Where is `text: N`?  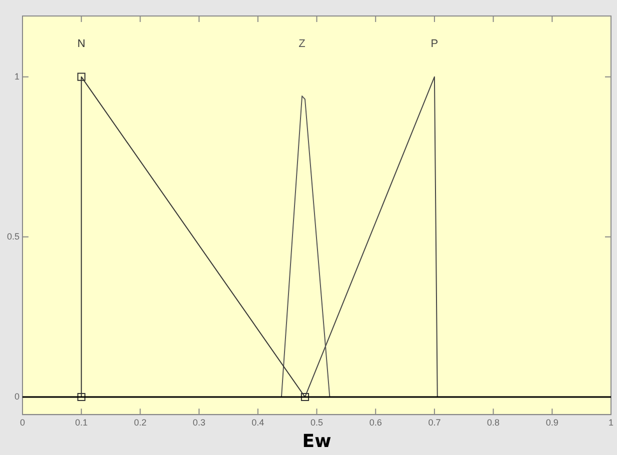 text: N is located at coordinates (81, 44).